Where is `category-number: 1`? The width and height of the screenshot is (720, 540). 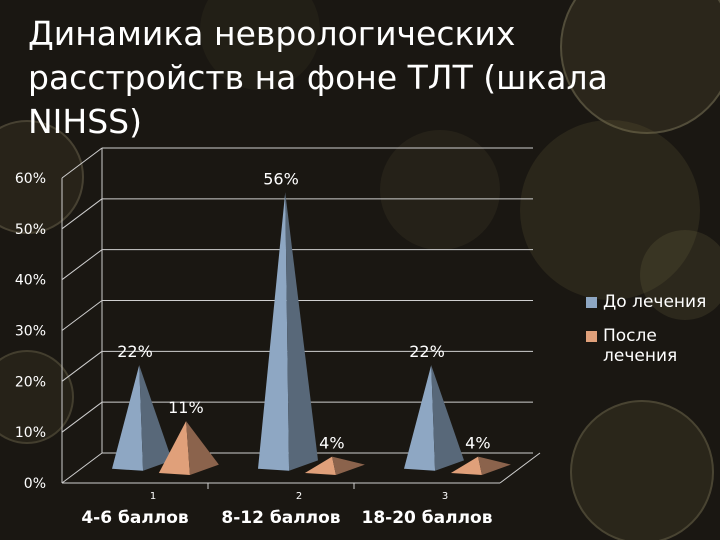
category-number: 1 is located at coordinates (153, 496).